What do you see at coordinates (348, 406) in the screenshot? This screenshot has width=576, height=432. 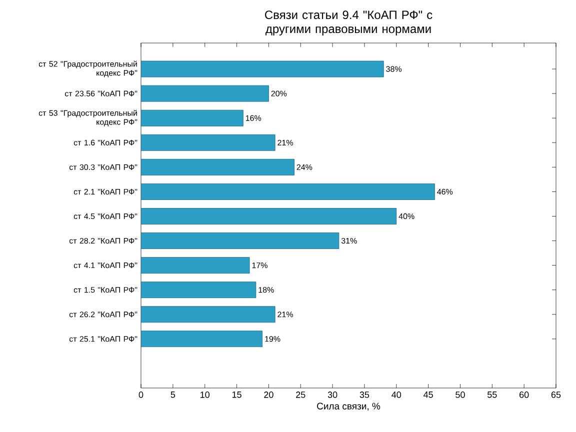 I see `x-axis-title: Сила связи, %` at bounding box center [348, 406].